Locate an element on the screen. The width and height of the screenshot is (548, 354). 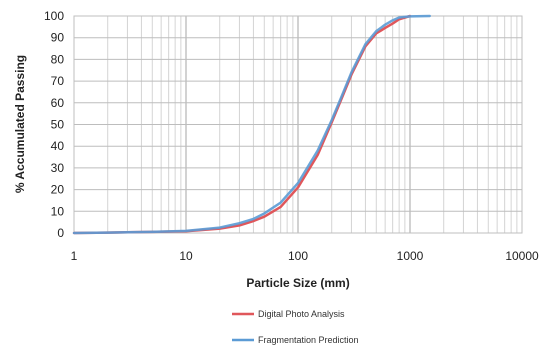
x-axis-title: Particle Size (mm) is located at coordinates (297, 283).